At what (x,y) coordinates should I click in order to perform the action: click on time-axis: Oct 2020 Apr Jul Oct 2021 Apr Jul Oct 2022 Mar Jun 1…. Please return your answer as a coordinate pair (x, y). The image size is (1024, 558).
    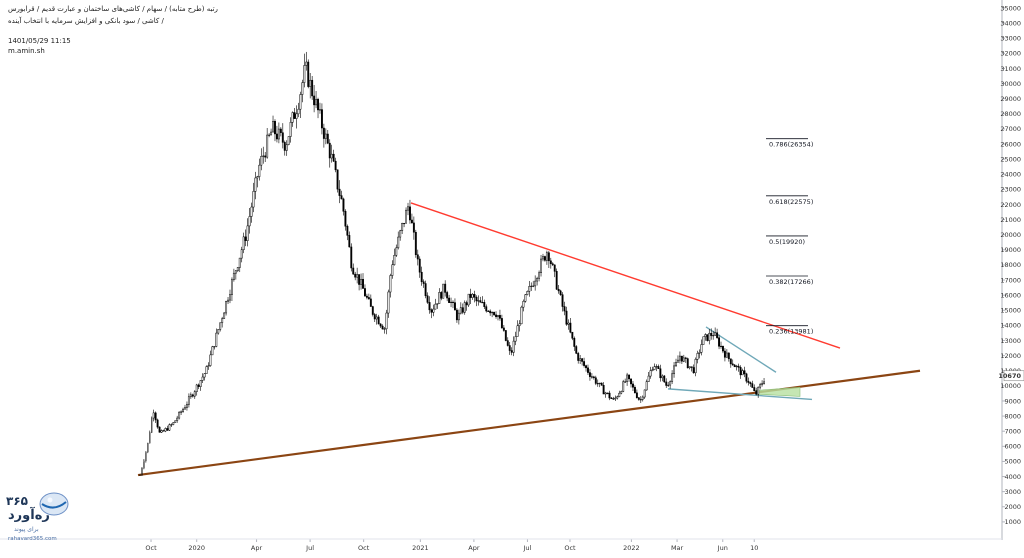
    Looking at the image, I should click on (501, 545).